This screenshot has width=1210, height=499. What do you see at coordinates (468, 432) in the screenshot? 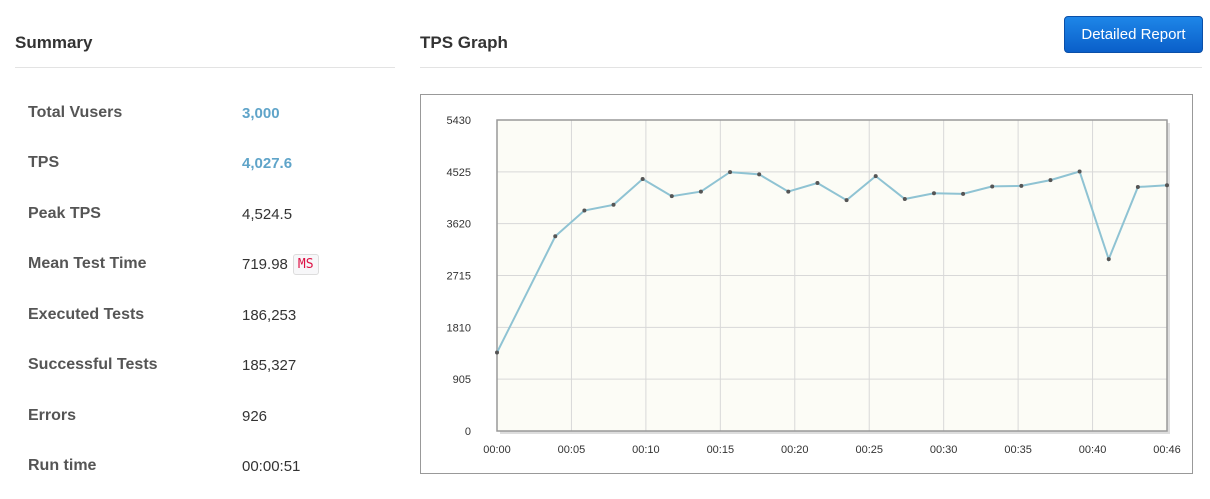
I see `y-tick-label: 0` at bounding box center [468, 432].